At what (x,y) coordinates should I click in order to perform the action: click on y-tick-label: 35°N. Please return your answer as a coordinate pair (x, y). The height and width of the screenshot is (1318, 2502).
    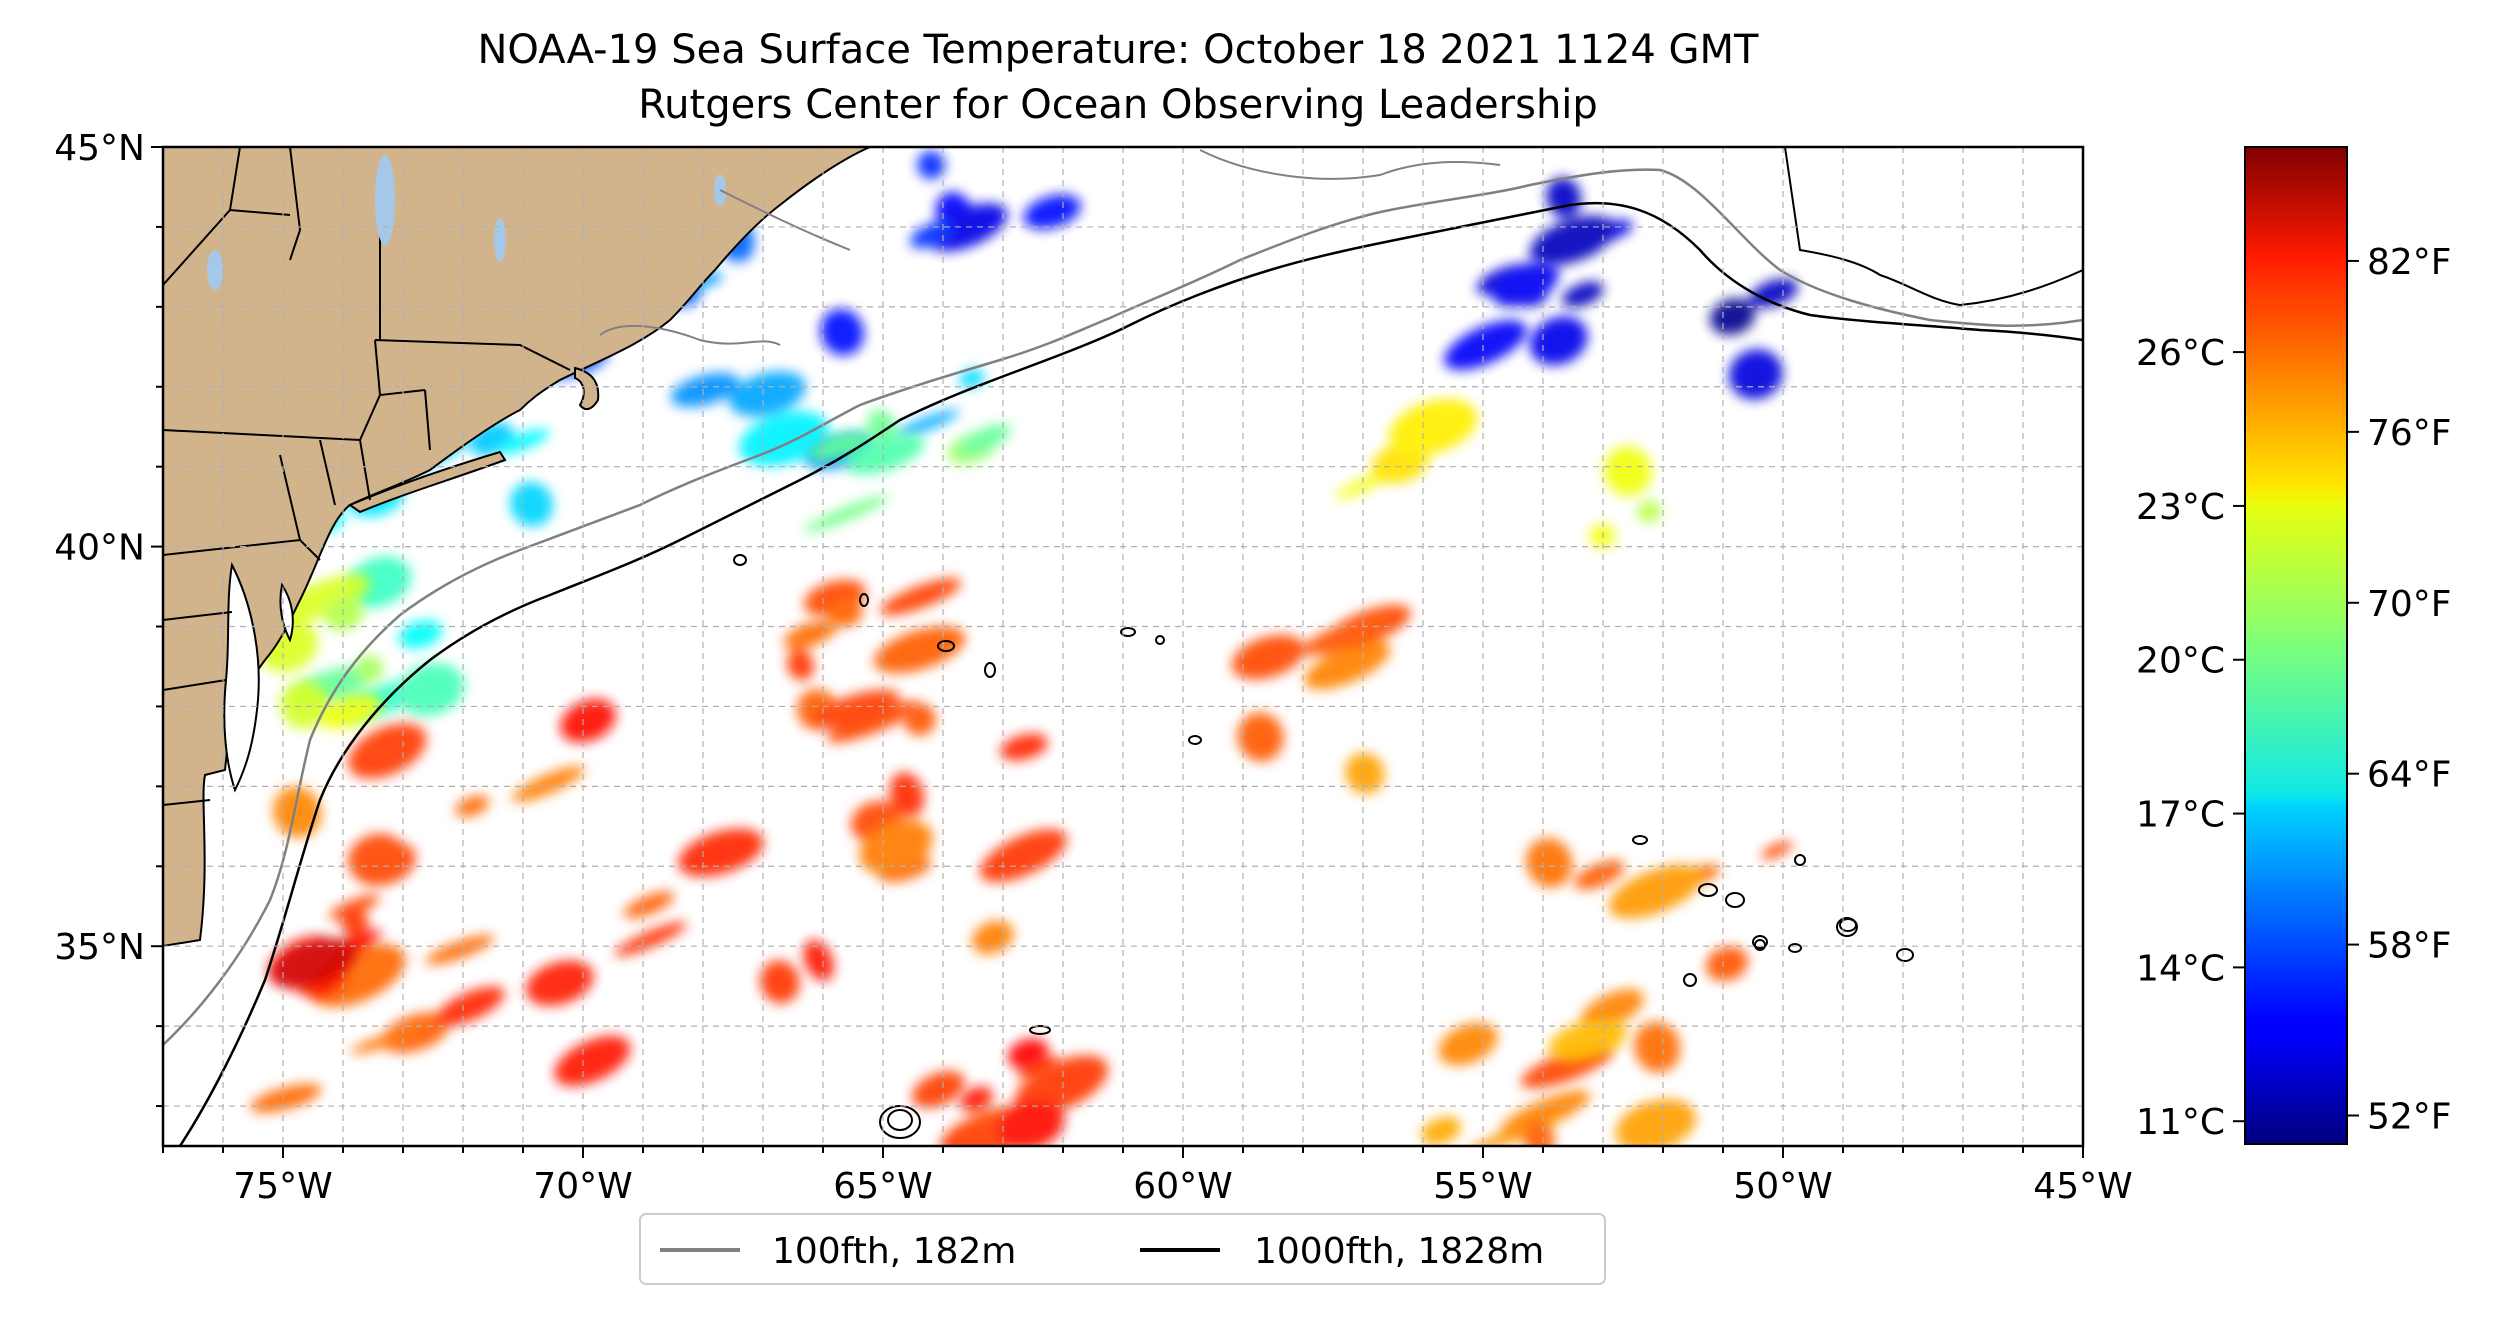
    Looking at the image, I should click on (99, 947).